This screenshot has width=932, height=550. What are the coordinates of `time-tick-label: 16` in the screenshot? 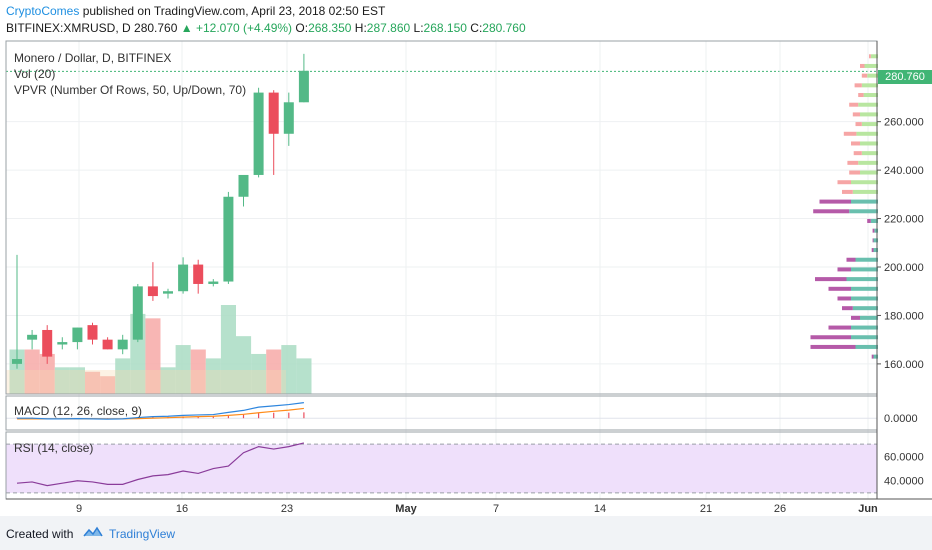 It's located at (182, 509).